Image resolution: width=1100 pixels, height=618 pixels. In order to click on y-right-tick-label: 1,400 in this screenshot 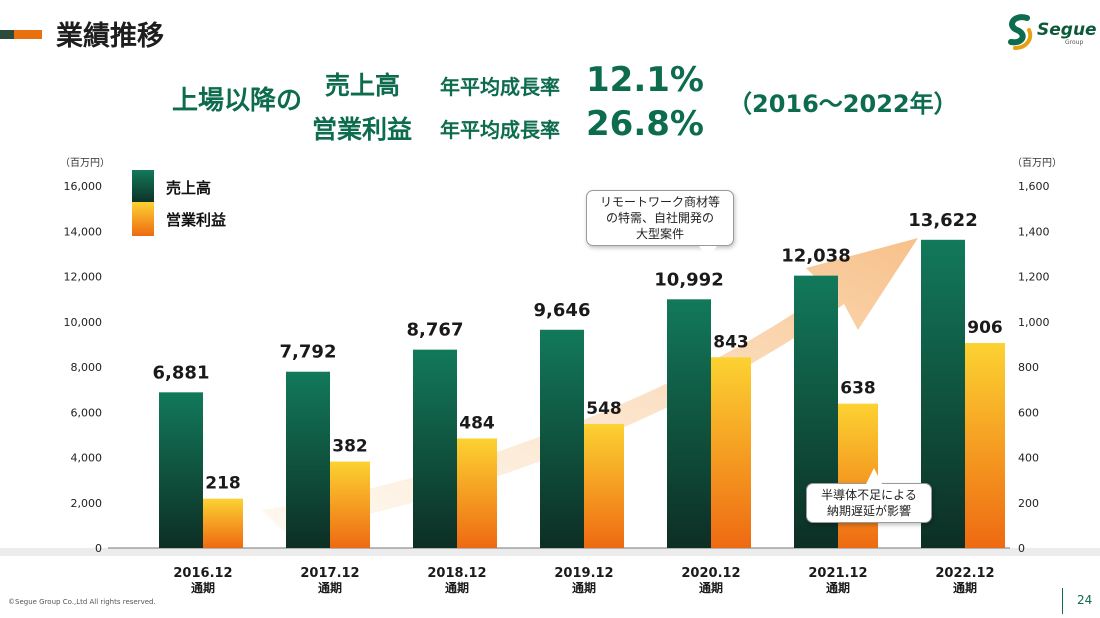, I will do `click(1034, 231)`.